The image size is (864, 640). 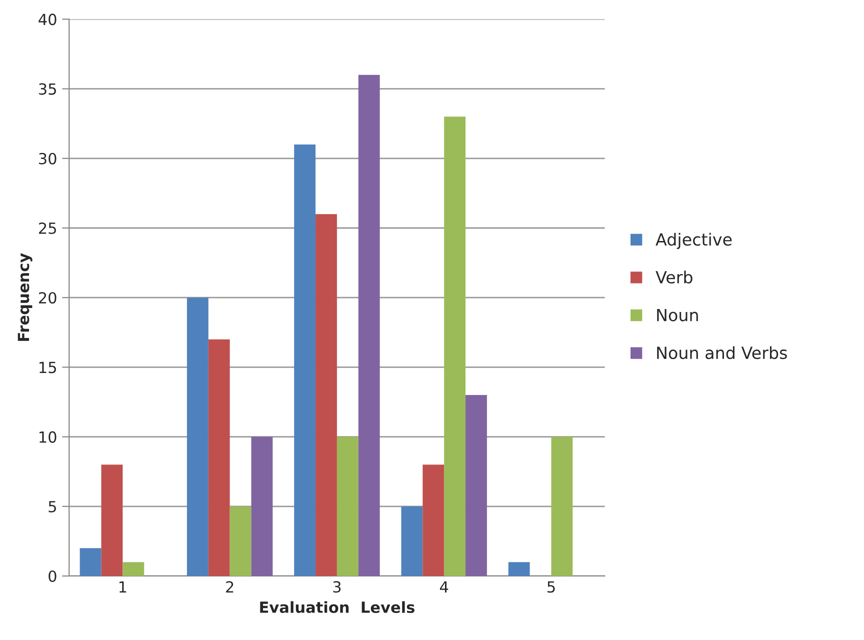 I want to click on y-tick-label: 40, so click(x=47, y=20).